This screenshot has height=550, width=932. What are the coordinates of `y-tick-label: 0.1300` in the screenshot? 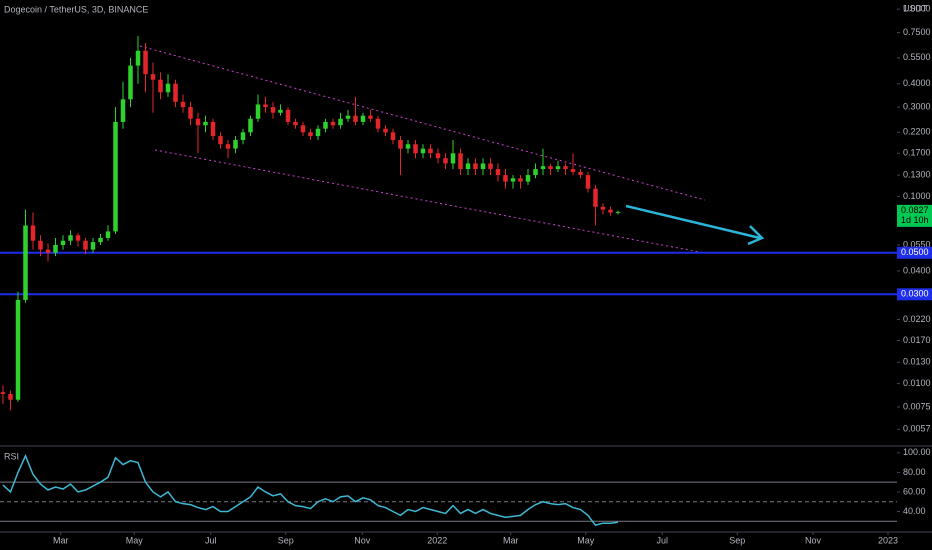 It's located at (917, 174).